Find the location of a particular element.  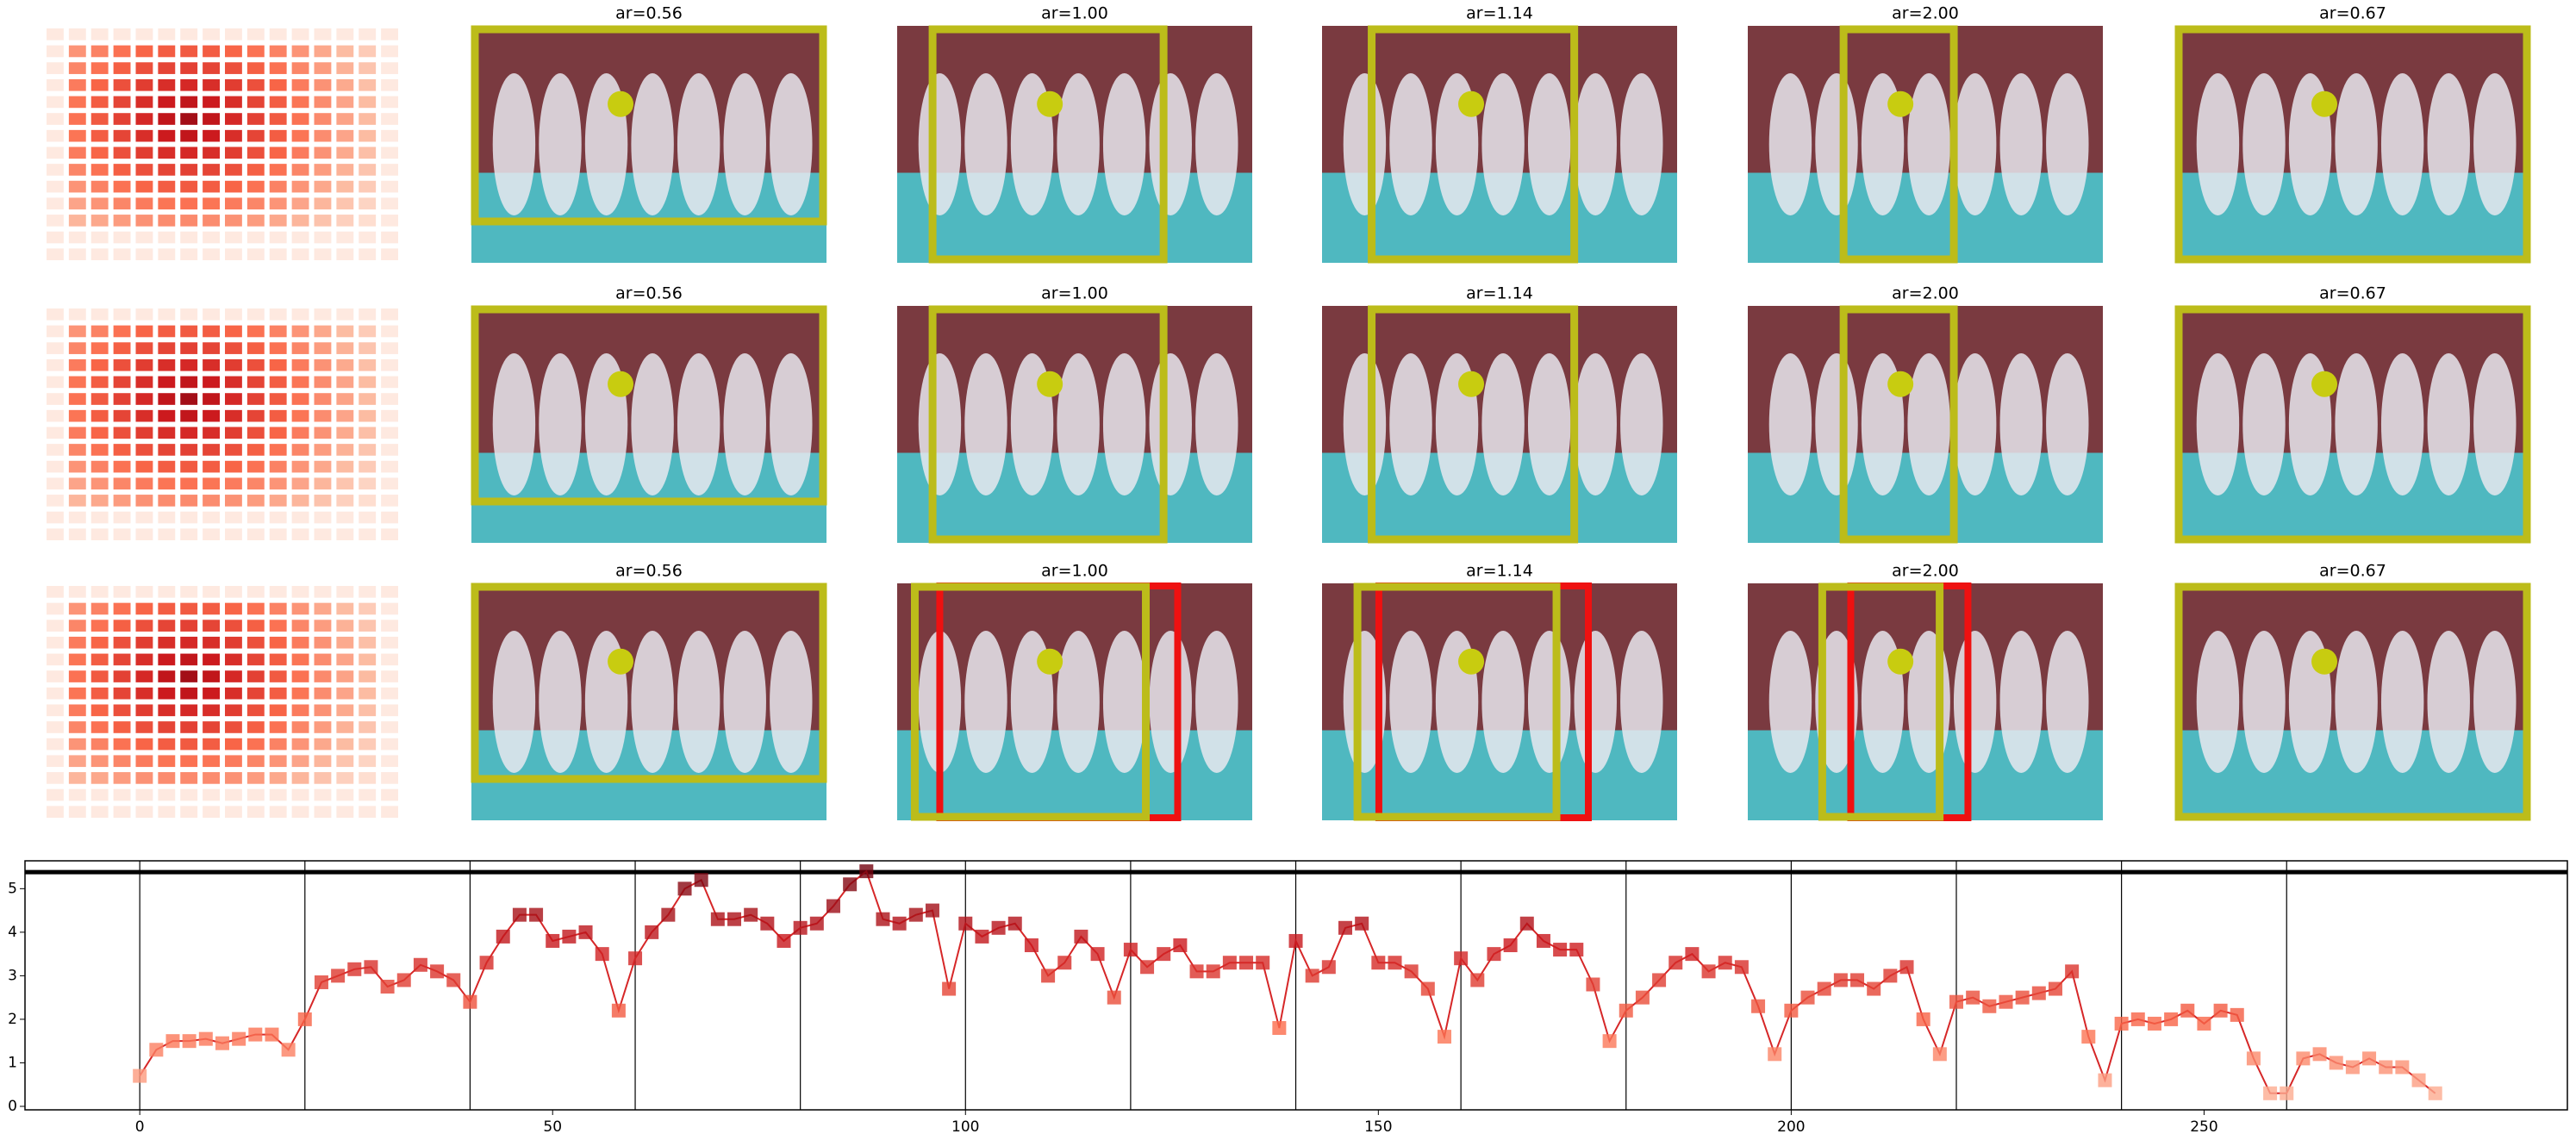

panel-title: ar=1.00 is located at coordinates (1074, 293).